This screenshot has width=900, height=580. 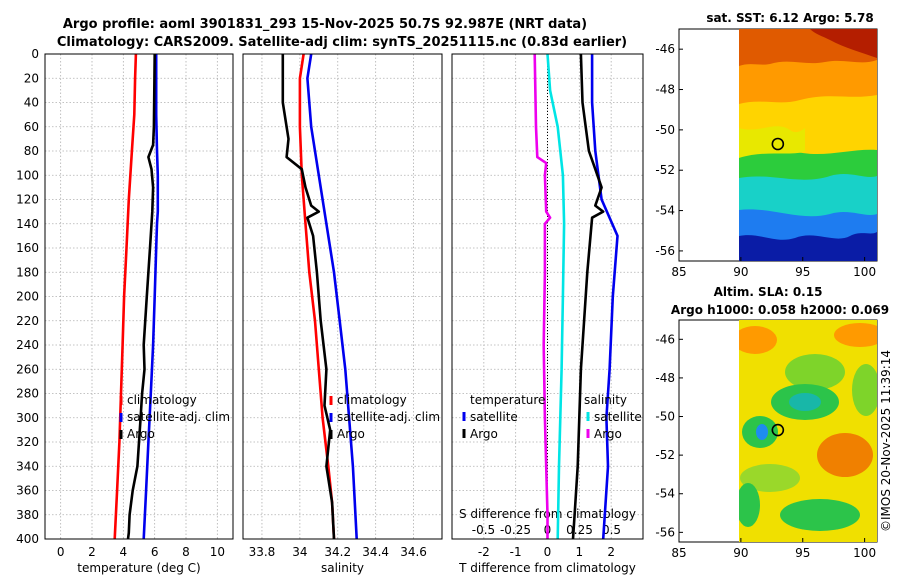 What do you see at coordinates (138, 568) in the screenshot?
I see `temperature-x-axis-label: temperature (deg C)` at bounding box center [138, 568].